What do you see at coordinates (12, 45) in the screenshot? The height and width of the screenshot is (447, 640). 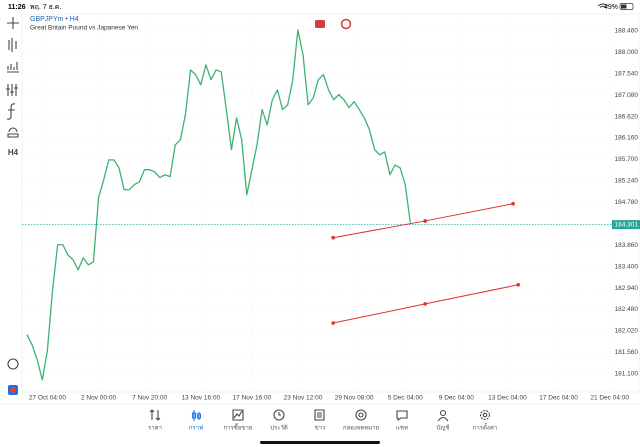 I see `chart-type-tool` at bounding box center [12, 45].